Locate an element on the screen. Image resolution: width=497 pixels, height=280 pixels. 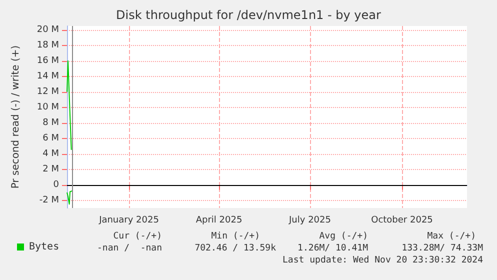
x-tick-label: October 2025 is located at coordinates (402, 221).